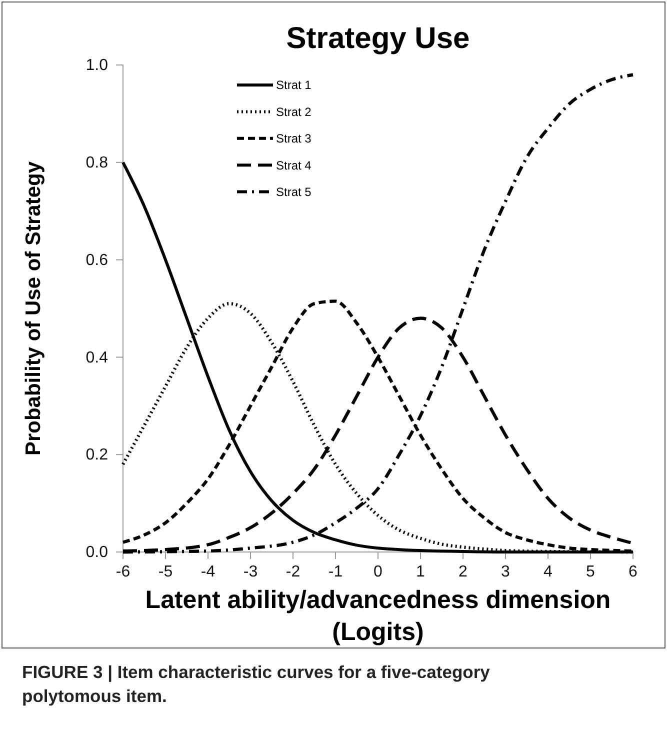  What do you see at coordinates (294, 111) in the screenshot?
I see `legend-label: Strat 2` at bounding box center [294, 111].